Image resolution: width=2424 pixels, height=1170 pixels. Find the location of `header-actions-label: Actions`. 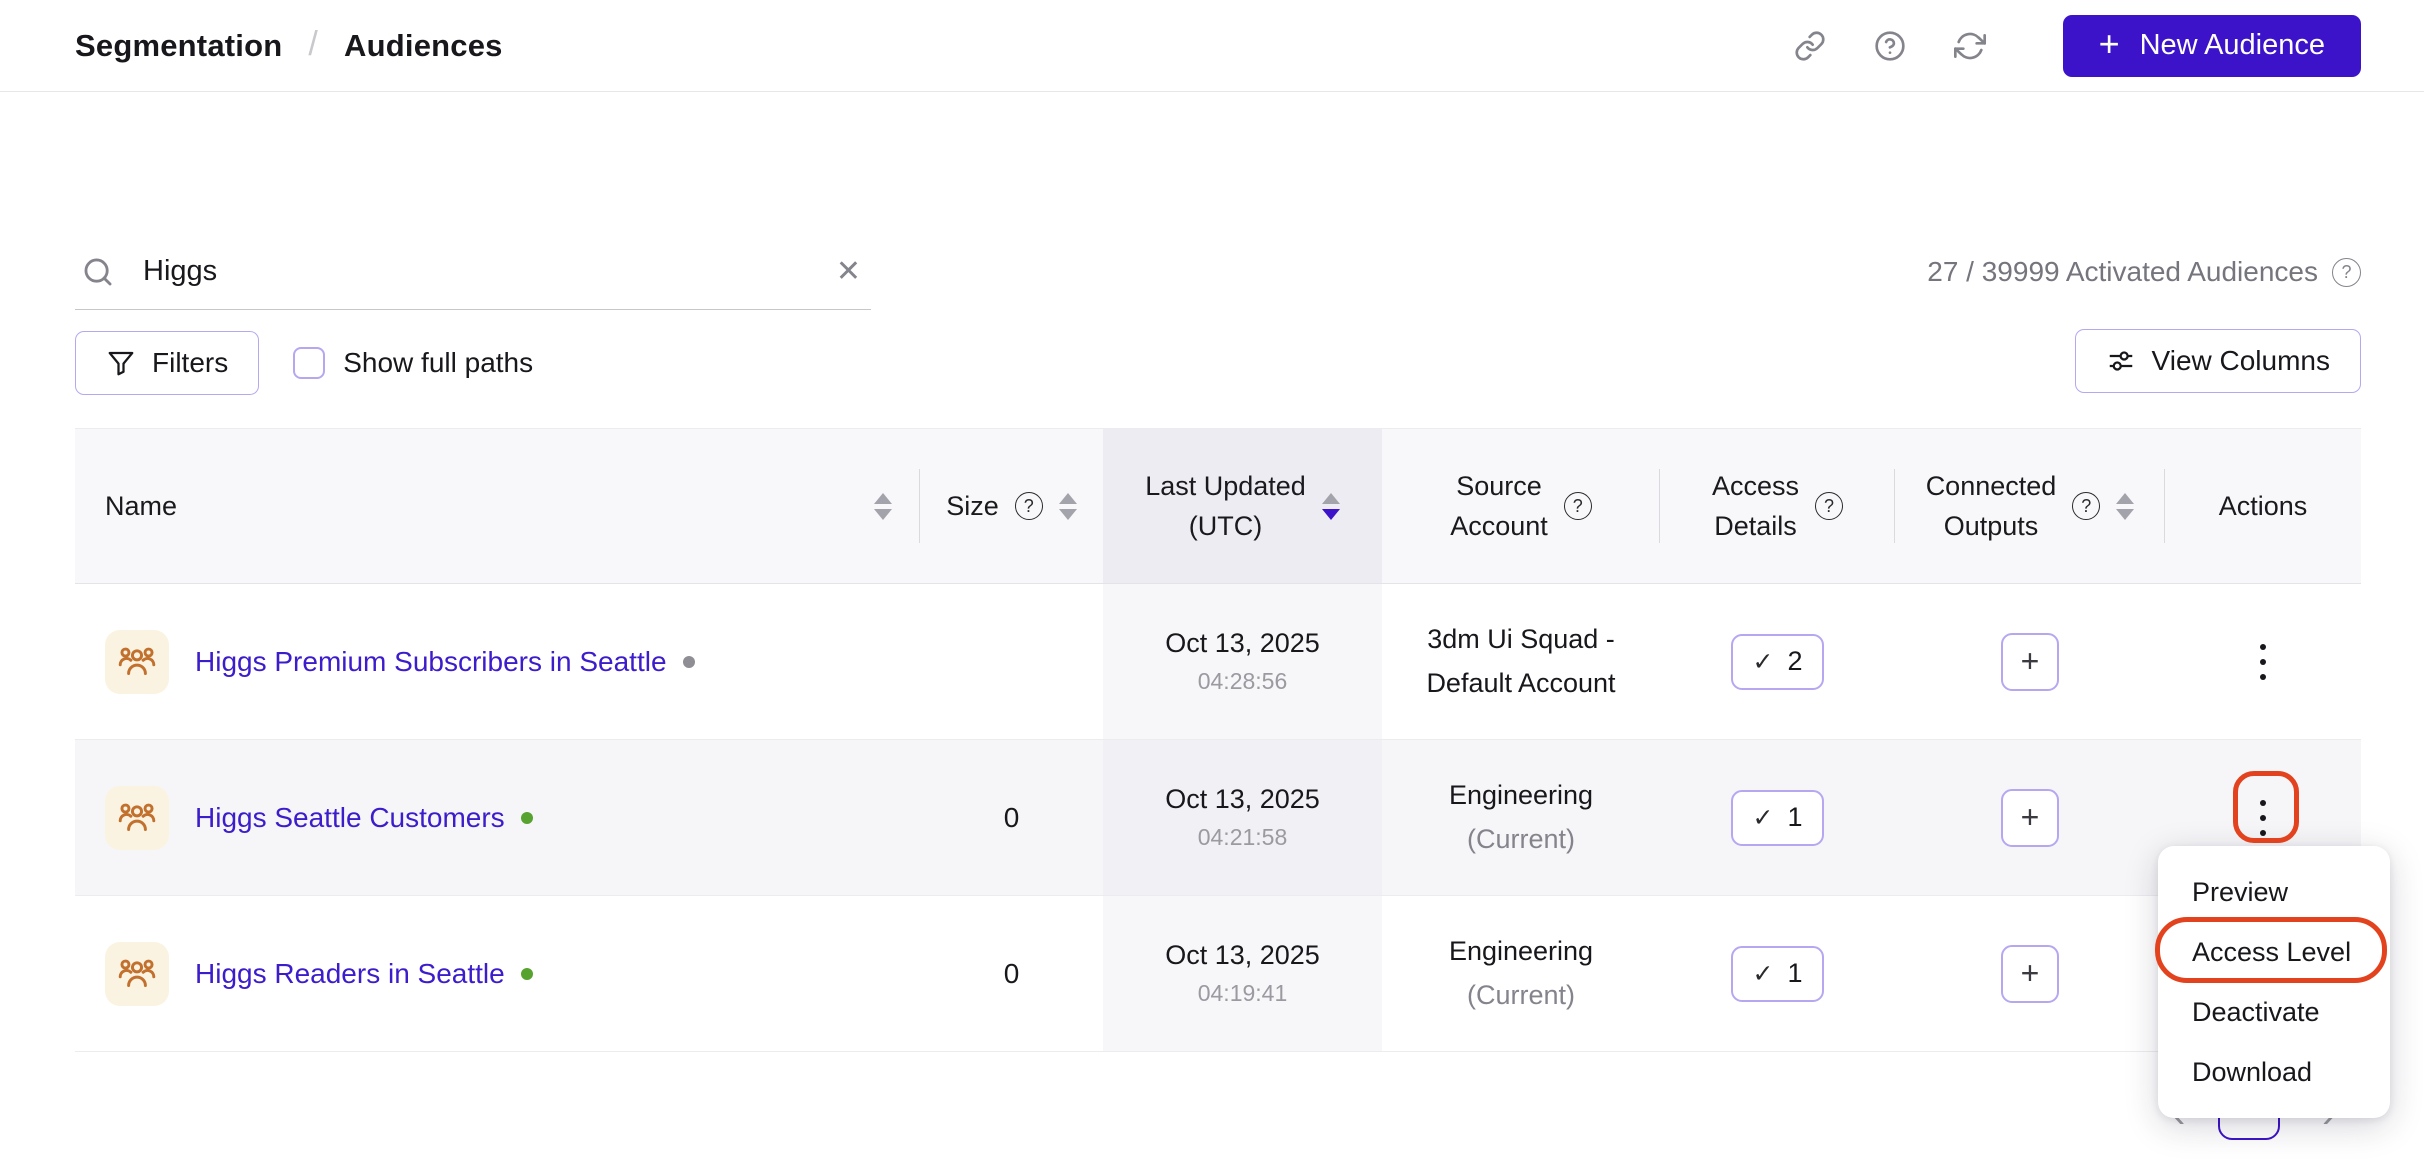

header-actions-label: Actions is located at coordinates (2263, 505).